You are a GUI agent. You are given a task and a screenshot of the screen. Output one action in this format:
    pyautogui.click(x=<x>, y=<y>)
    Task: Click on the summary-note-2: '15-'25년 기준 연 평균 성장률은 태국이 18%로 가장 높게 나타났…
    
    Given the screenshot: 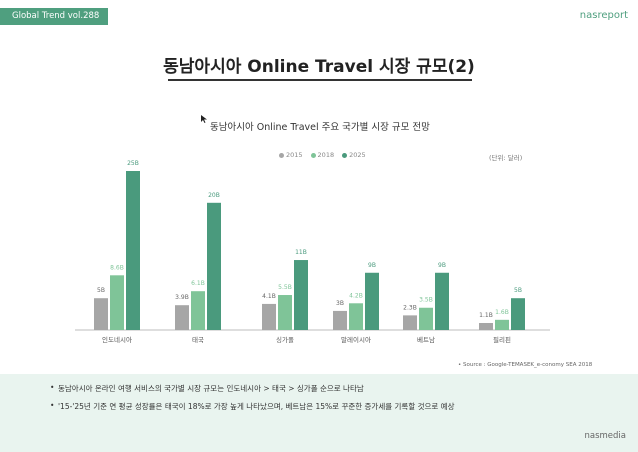 What is the action you would take?
    pyautogui.click(x=256, y=406)
    